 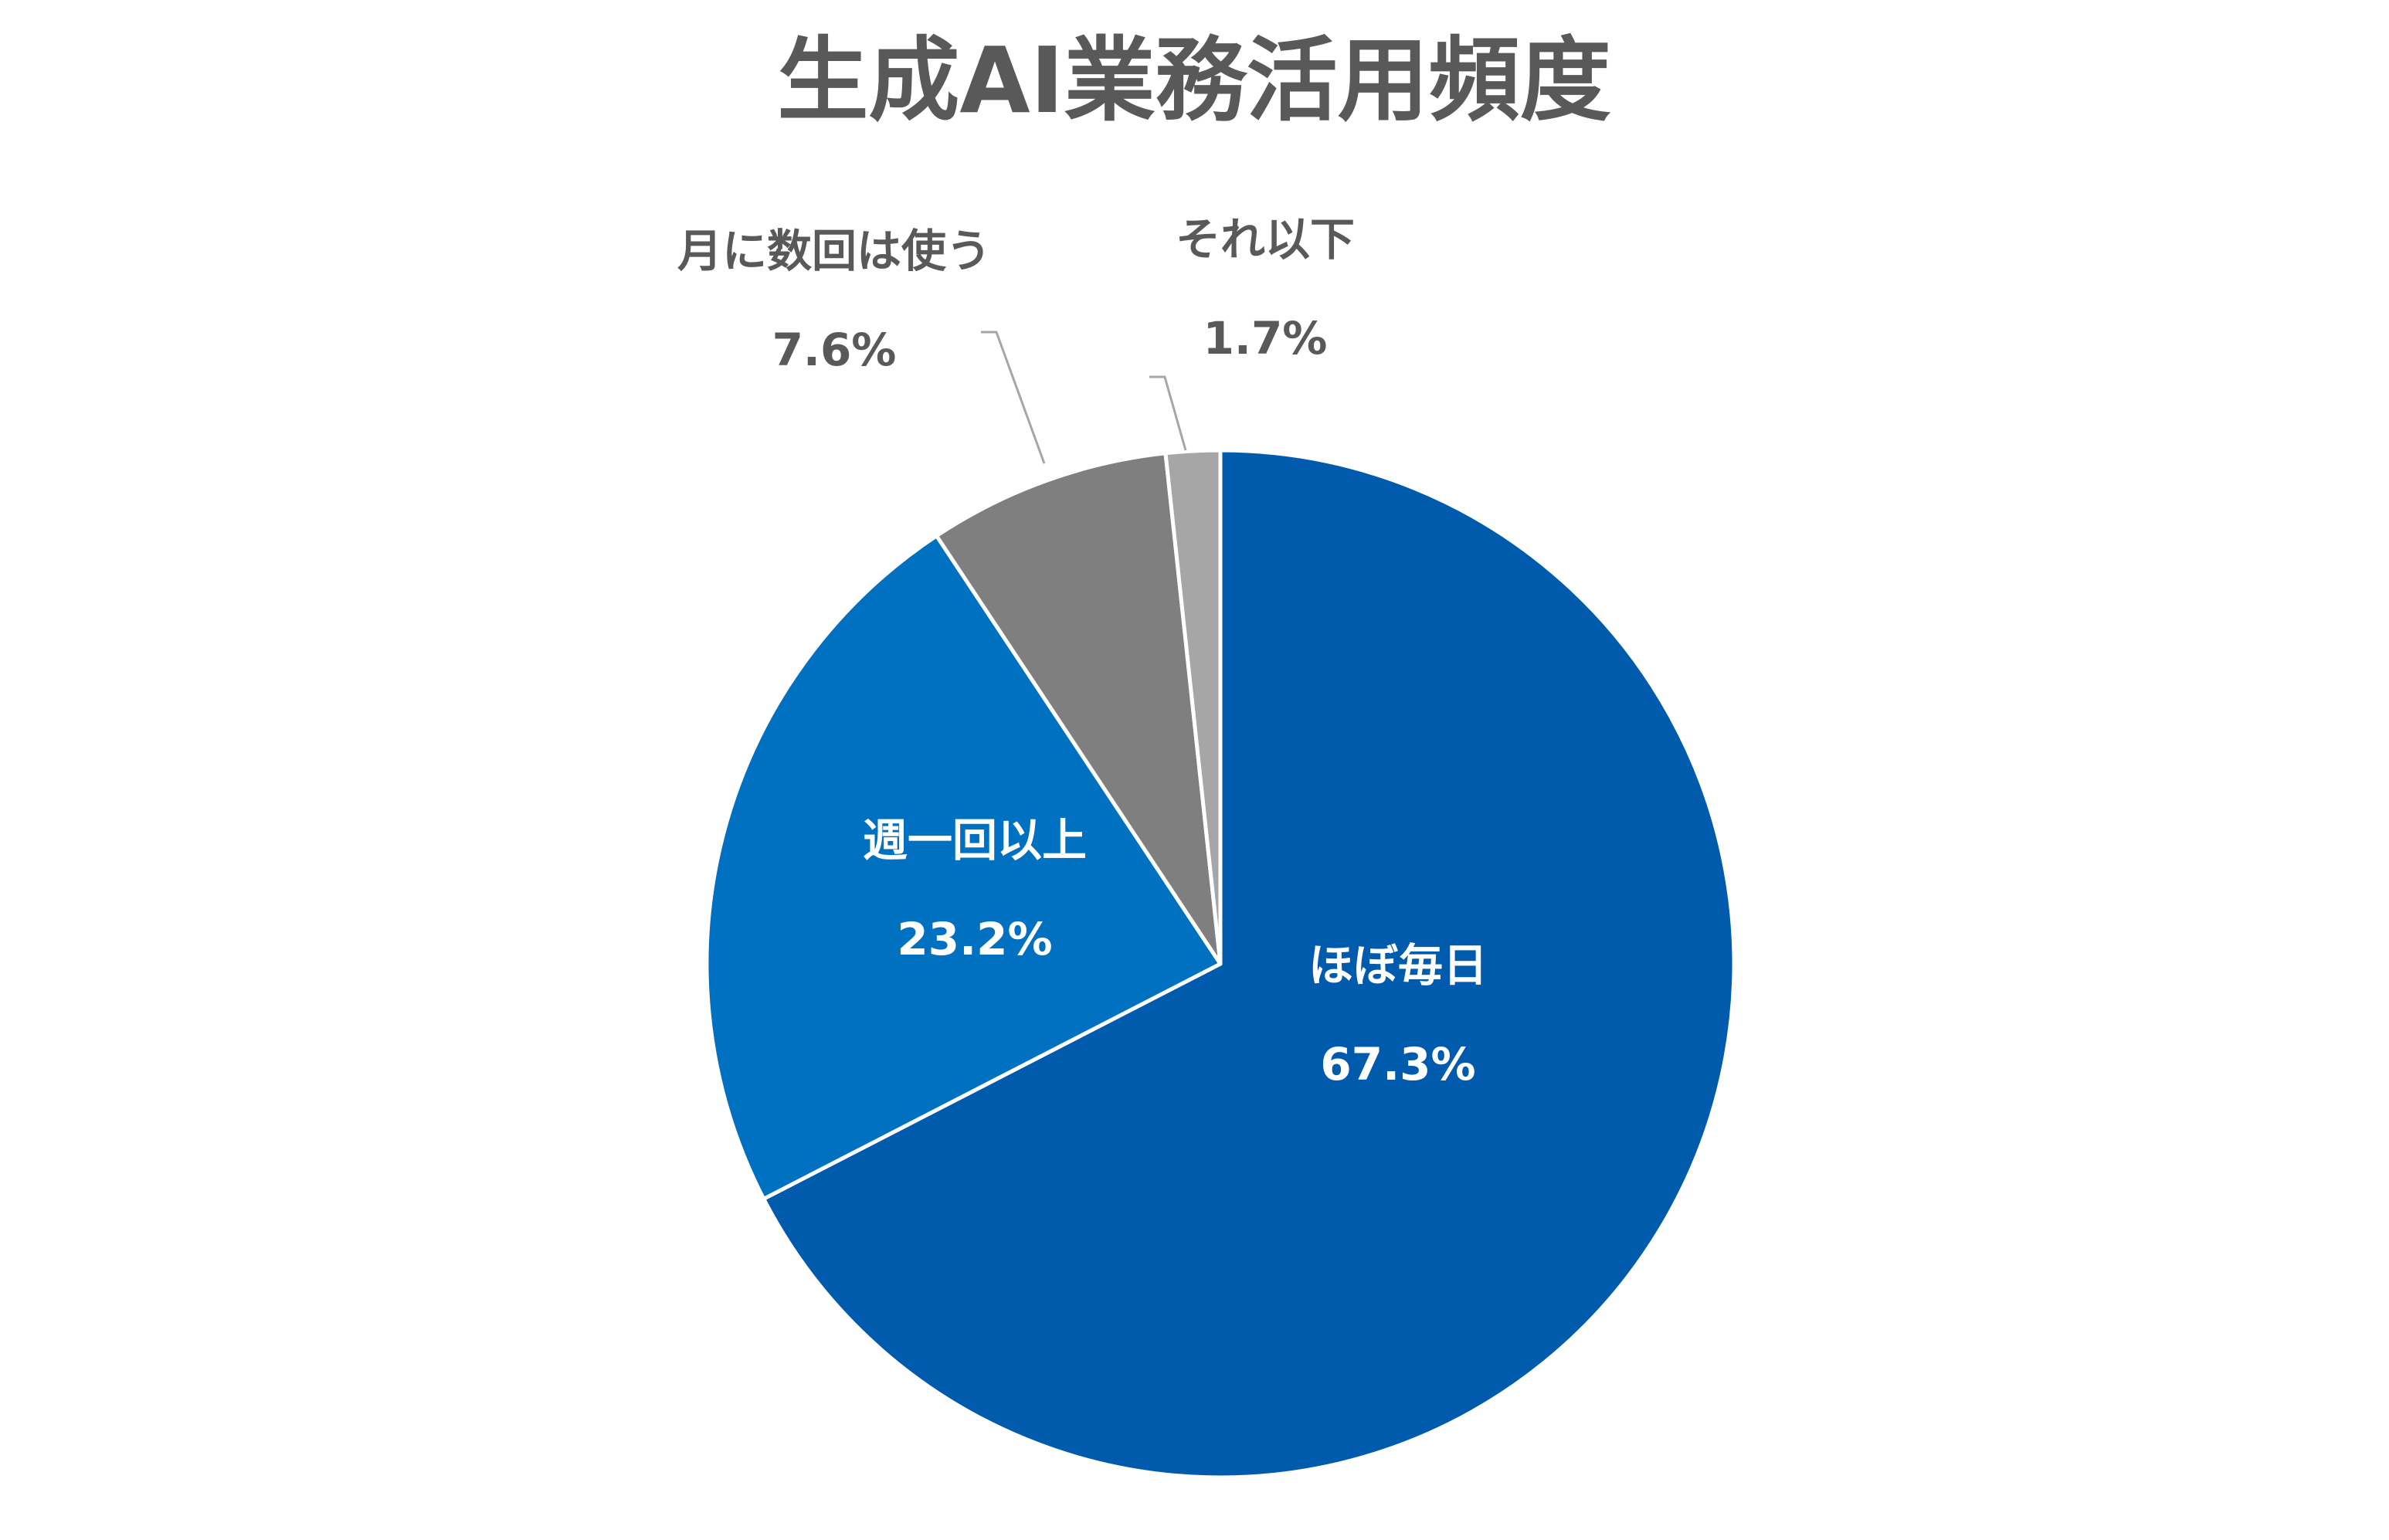 What do you see at coordinates (1084, 397) in the screenshot?
I see `leader-lines` at bounding box center [1084, 397].